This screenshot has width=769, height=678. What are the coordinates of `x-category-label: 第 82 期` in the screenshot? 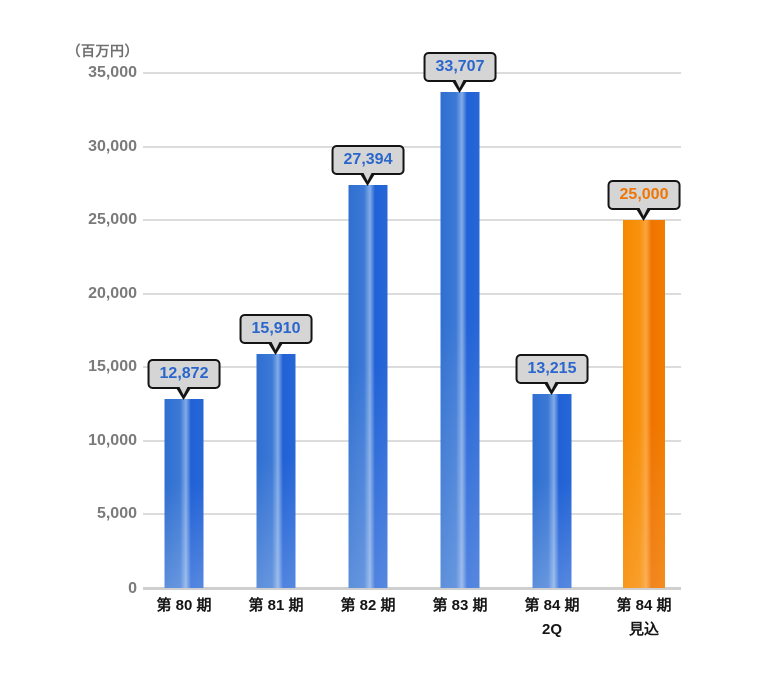 It's located at (368, 605).